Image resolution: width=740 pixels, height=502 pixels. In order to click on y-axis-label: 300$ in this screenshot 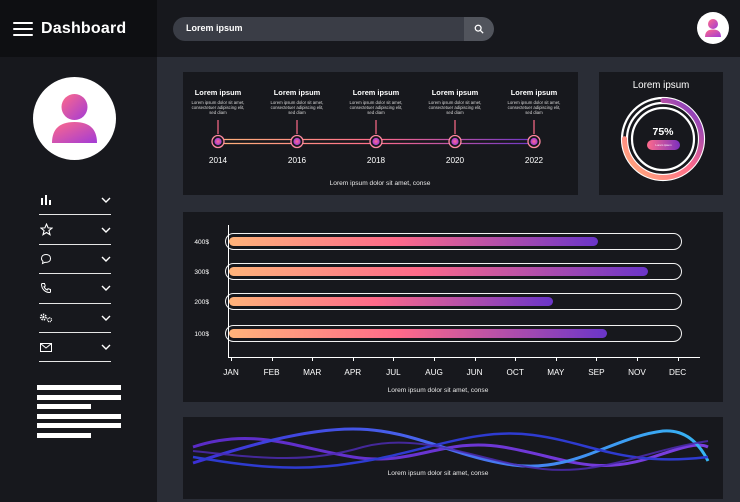, I will do `click(201, 272)`.